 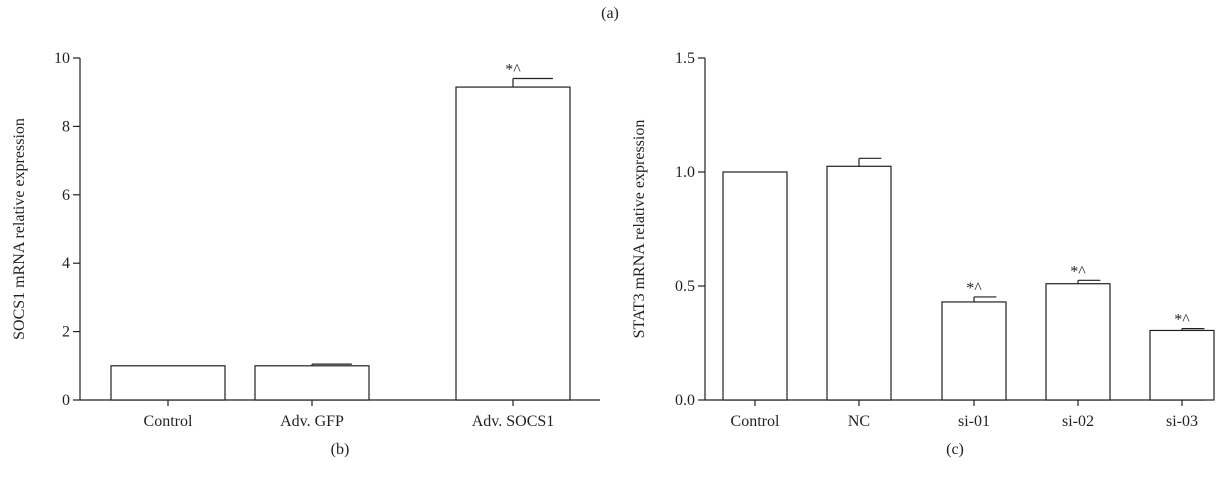 What do you see at coordinates (685, 286) in the screenshot?
I see `y-tick-label: 0.5` at bounding box center [685, 286].